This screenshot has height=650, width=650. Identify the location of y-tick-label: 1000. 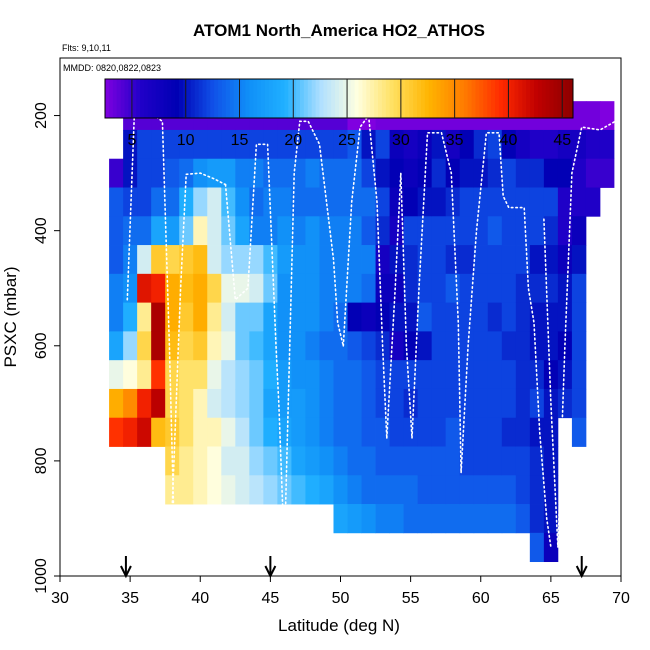
(41, 576).